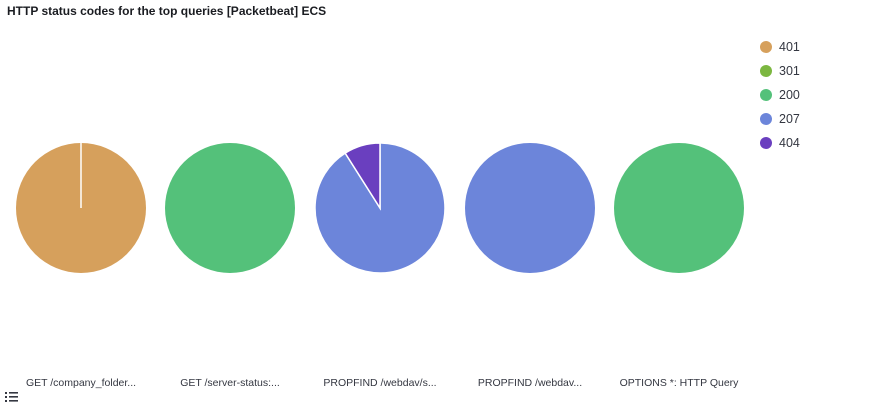  I want to click on legend-label: 404, so click(789, 143).